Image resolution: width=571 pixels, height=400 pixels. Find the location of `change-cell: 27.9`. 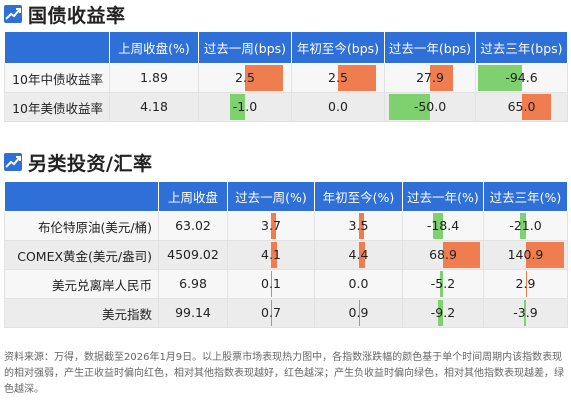

change-cell: 27.9 is located at coordinates (430, 78).